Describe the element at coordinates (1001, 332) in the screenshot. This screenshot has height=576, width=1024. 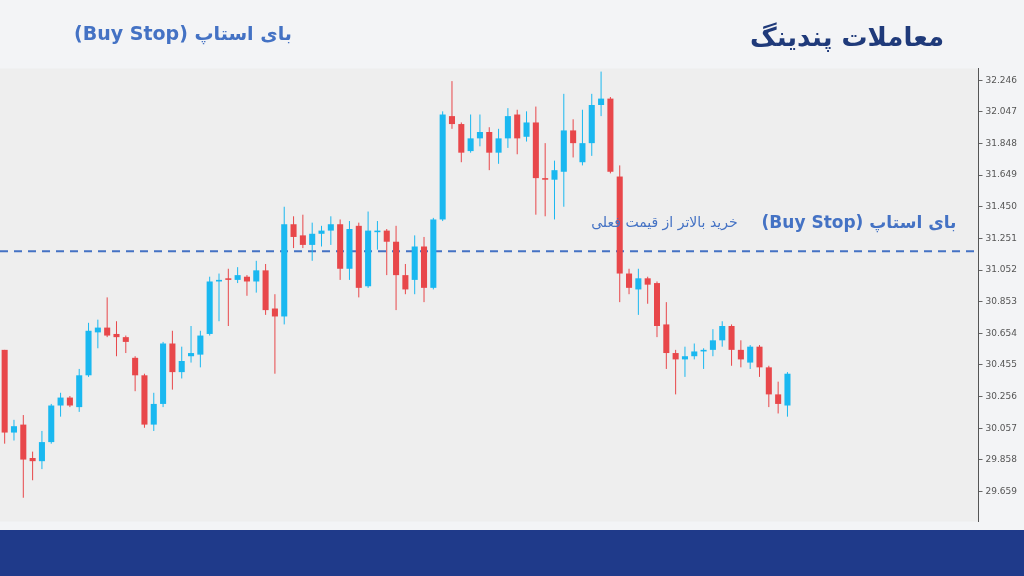
I see `y-tick-label: 30.654` at that location.